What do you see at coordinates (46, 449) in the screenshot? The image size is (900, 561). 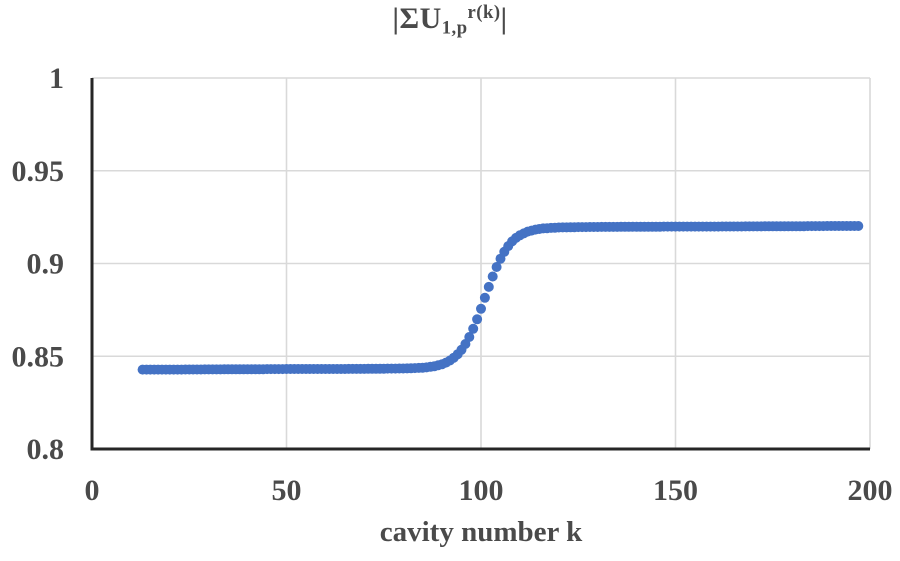 I see `y-tick-label: 0.8` at bounding box center [46, 449].